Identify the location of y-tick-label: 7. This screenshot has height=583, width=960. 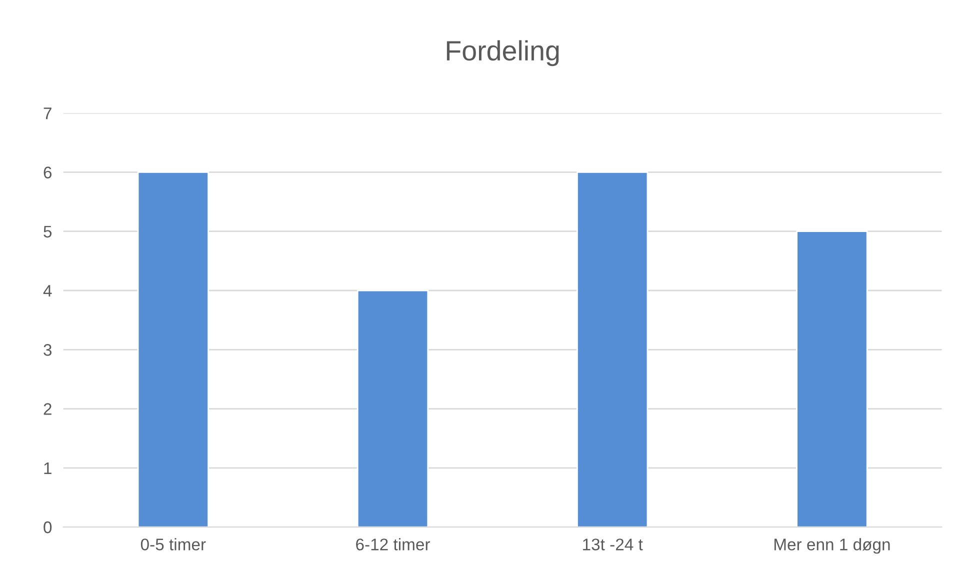
(48, 114).